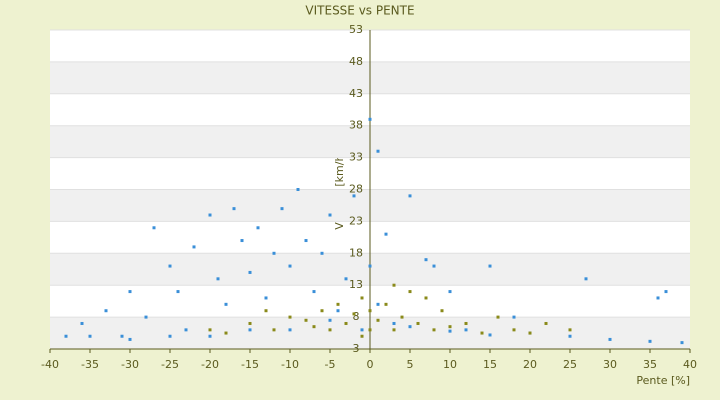  What do you see at coordinates (410, 364) in the screenshot?
I see `x-tick-label: 5` at bounding box center [410, 364].